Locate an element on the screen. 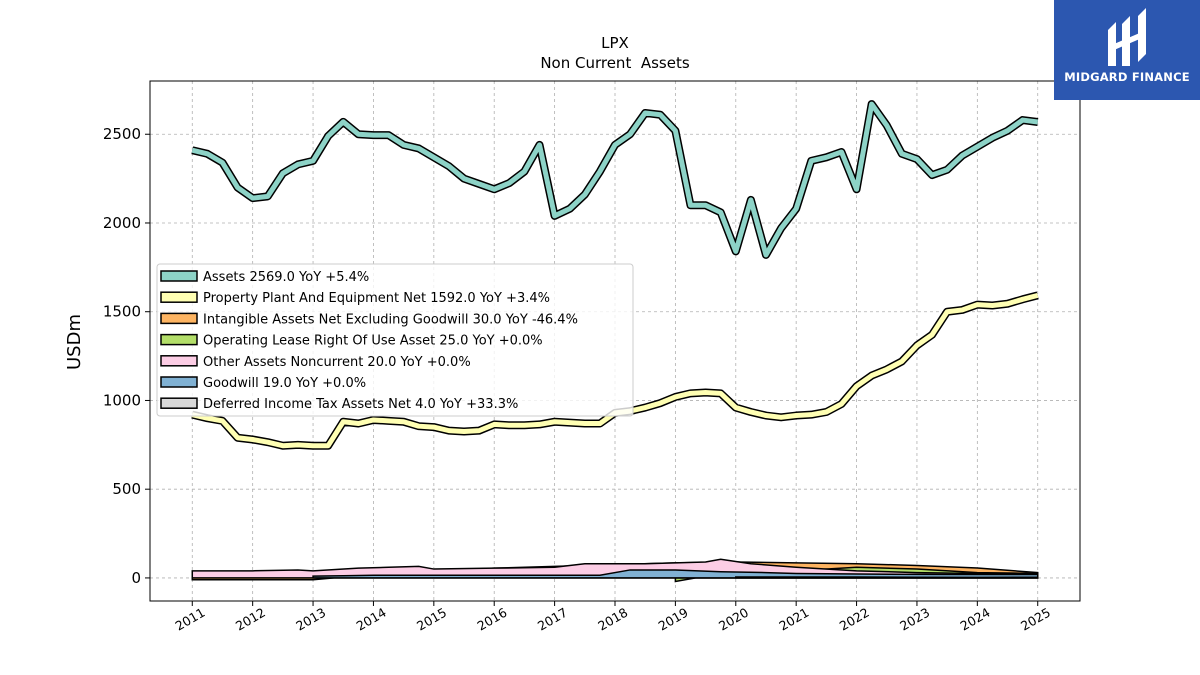 This screenshot has width=1200, height=675. y-tick-label: 0 is located at coordinates (136, 578).